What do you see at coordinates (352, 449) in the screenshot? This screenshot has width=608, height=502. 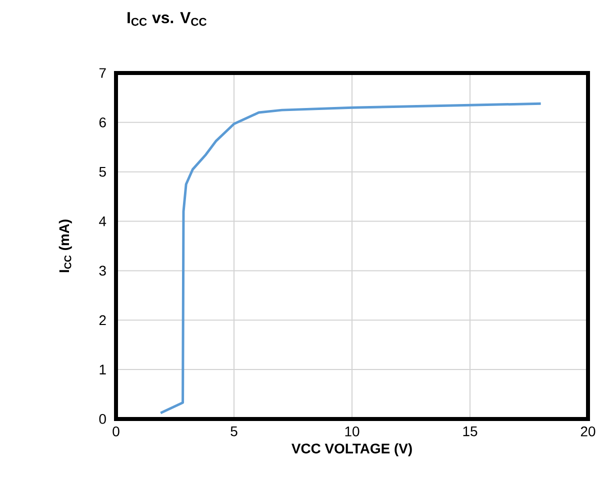 I see `x-axis-title: VCC VOLTAGE (V)` at bounding box center [352, 449].